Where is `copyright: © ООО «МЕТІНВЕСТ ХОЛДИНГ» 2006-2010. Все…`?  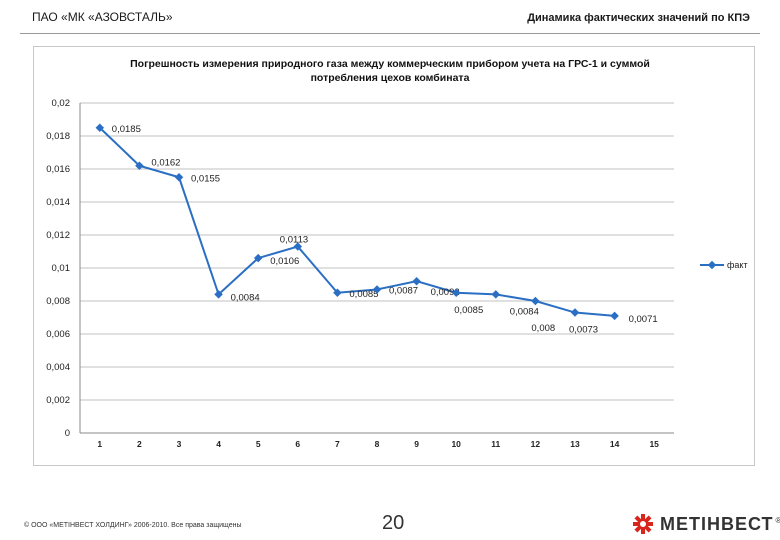
copyright: © ООО «МЕТІНВЕСТ ХОЛДИНГ» 2006-2010. Все… is located at coordinates (133, 525).